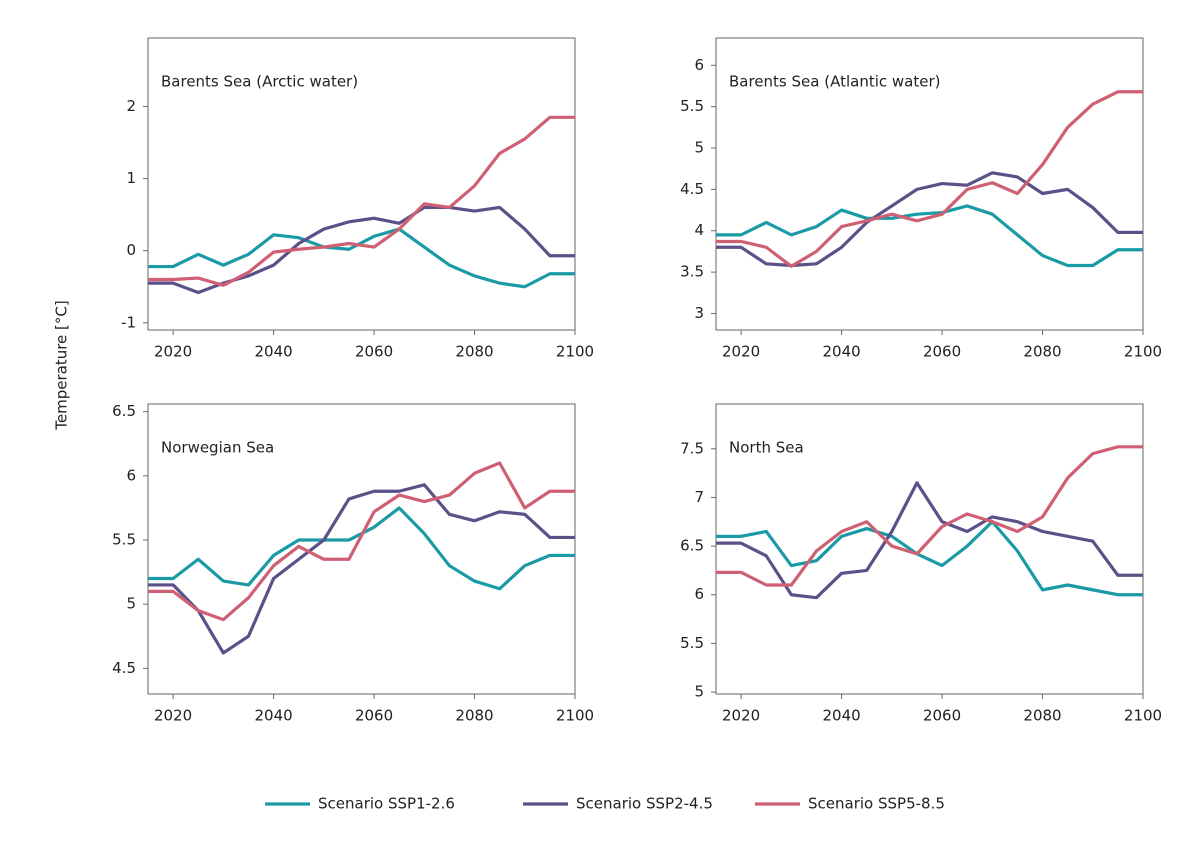 The width and height of the screenshot is (1200, 852). Describe the element at coordinates (217, 448) in the screenshot. I see `panel-title: Norwegian Sea` at that location.